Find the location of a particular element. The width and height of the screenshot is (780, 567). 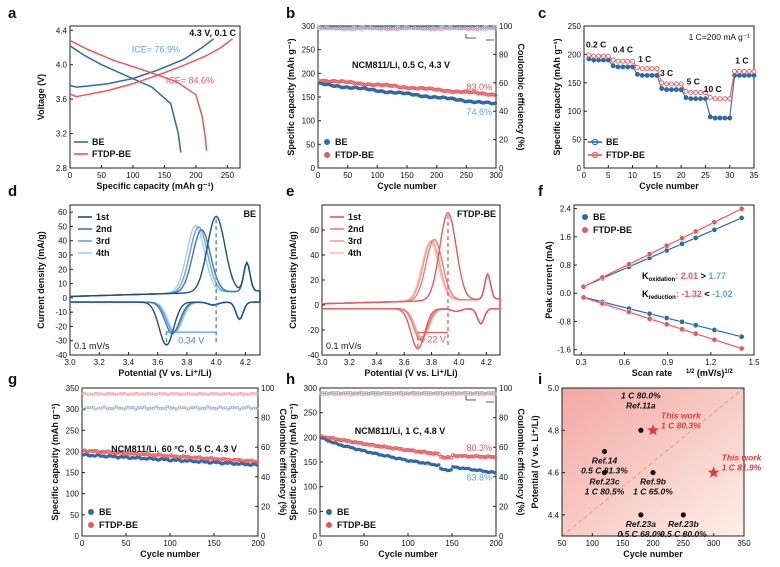

y-axis-label: Specific capacity (mAh g⁻¹) is located at coordinates (557, 96).